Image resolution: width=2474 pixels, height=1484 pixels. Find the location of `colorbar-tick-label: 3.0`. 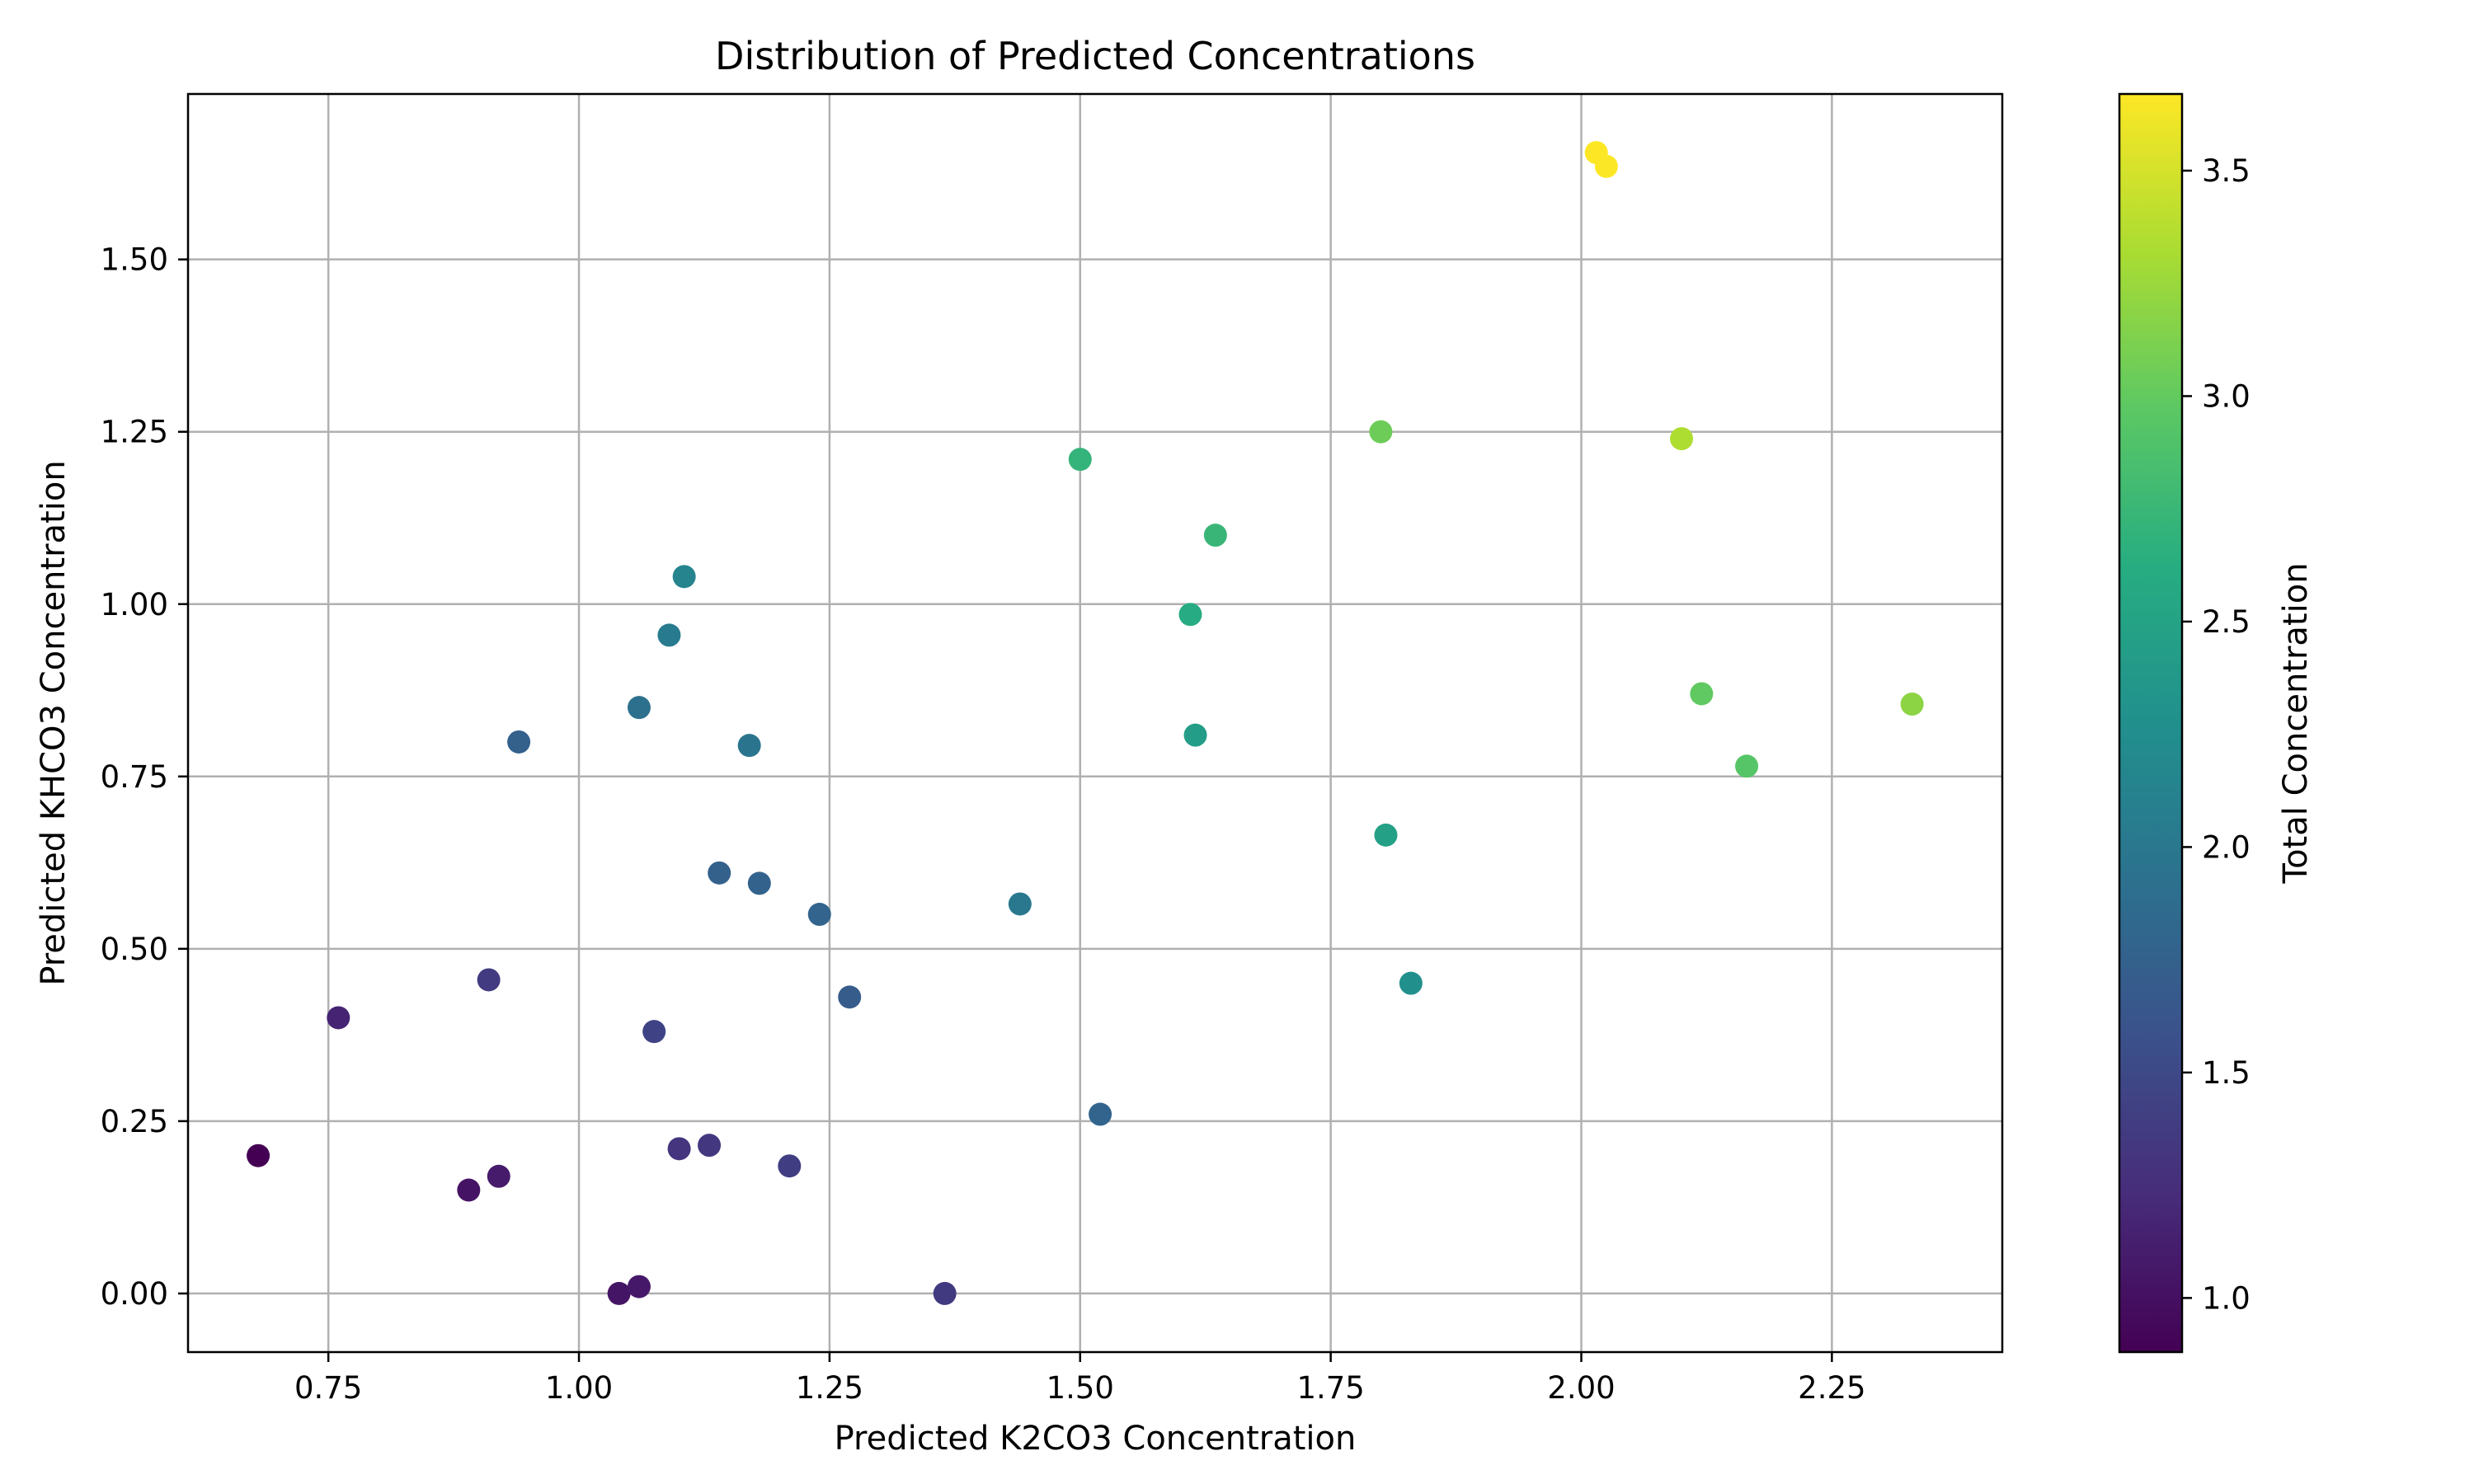

colorbar-tick-label: 3.0 is located at coordinates (2226, 396).